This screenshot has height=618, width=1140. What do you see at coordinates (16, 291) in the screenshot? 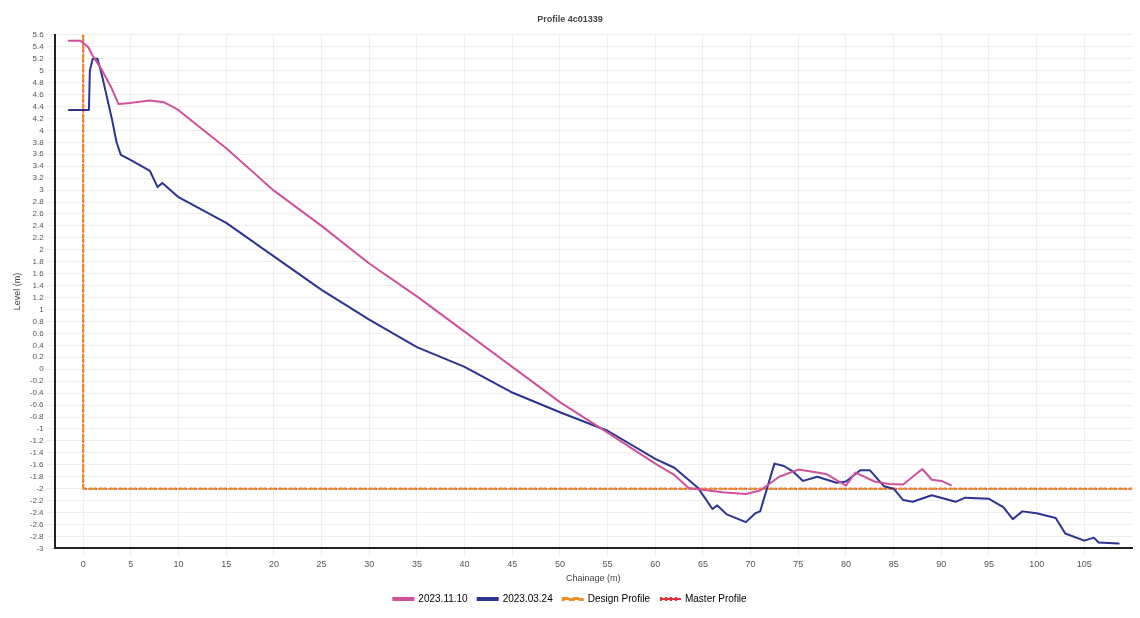
I see `y-axis-title: Level (m)` at bounding box center [16, 291].